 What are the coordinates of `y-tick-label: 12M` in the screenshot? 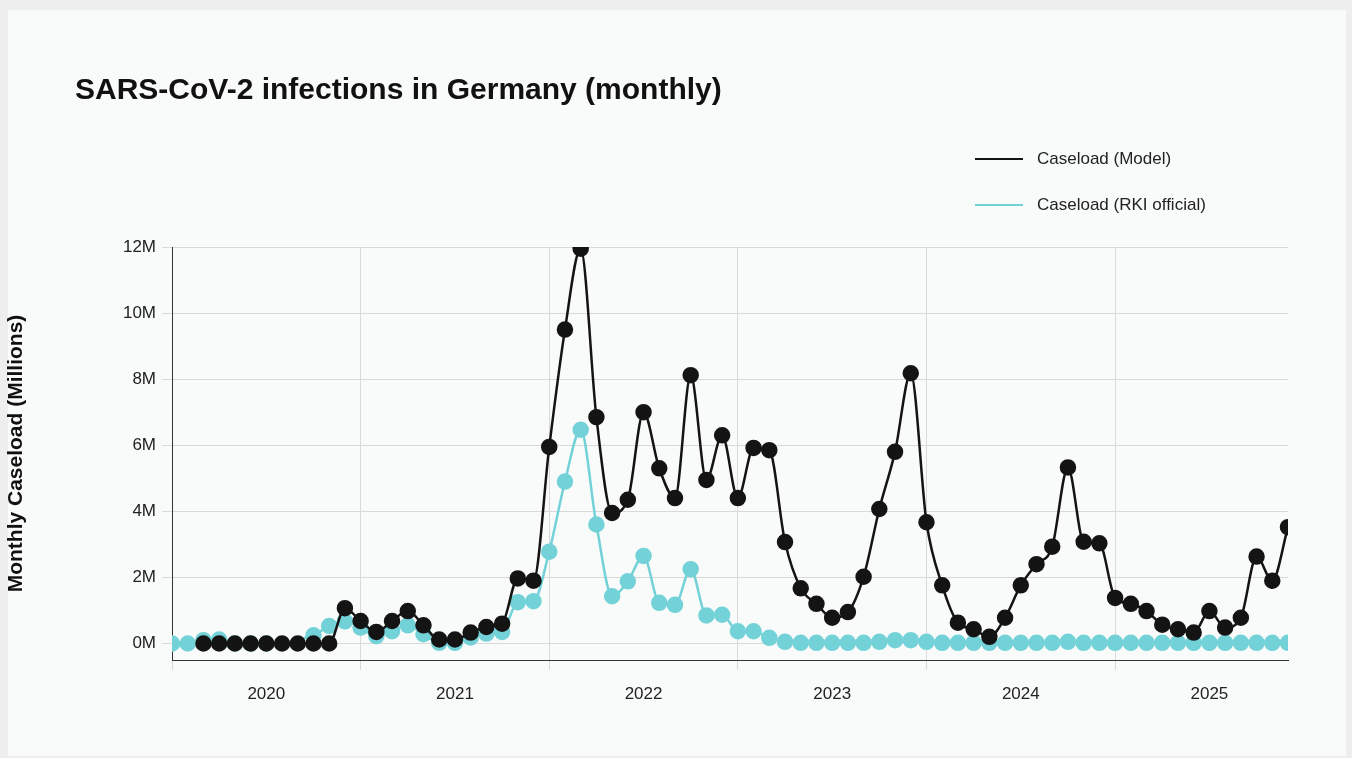 It's located at (139, 246).